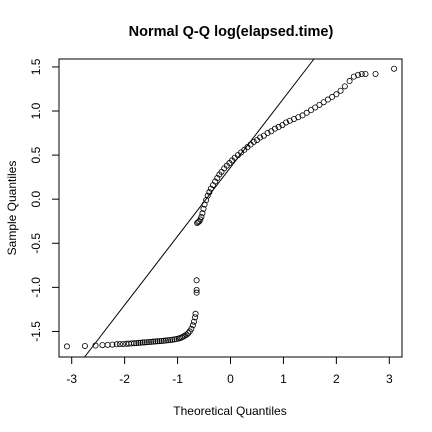 Image resolution: width=432 pixels, height=432 pixels. I want to click on x-tick-label: 3, so click(389, 379).